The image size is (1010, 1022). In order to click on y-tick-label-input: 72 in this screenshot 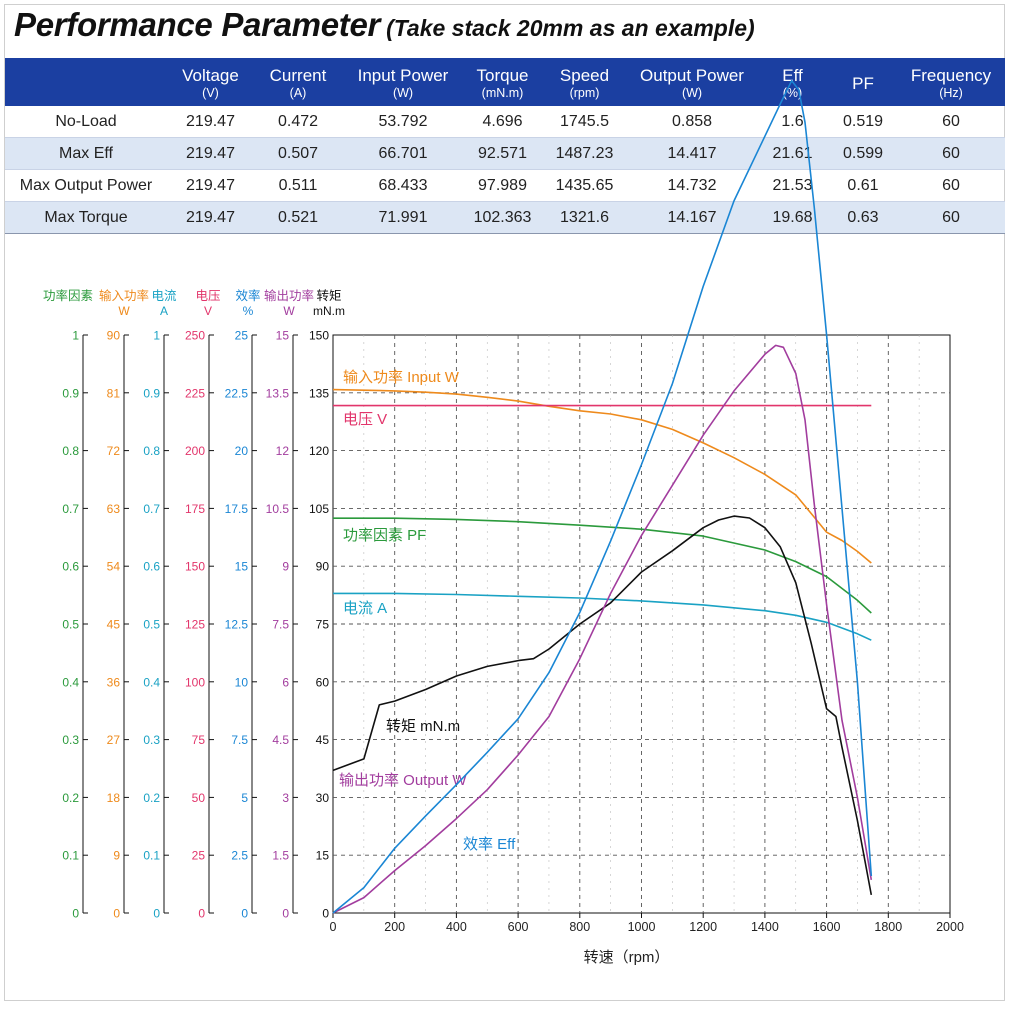, I will do `click(114, 451)`.